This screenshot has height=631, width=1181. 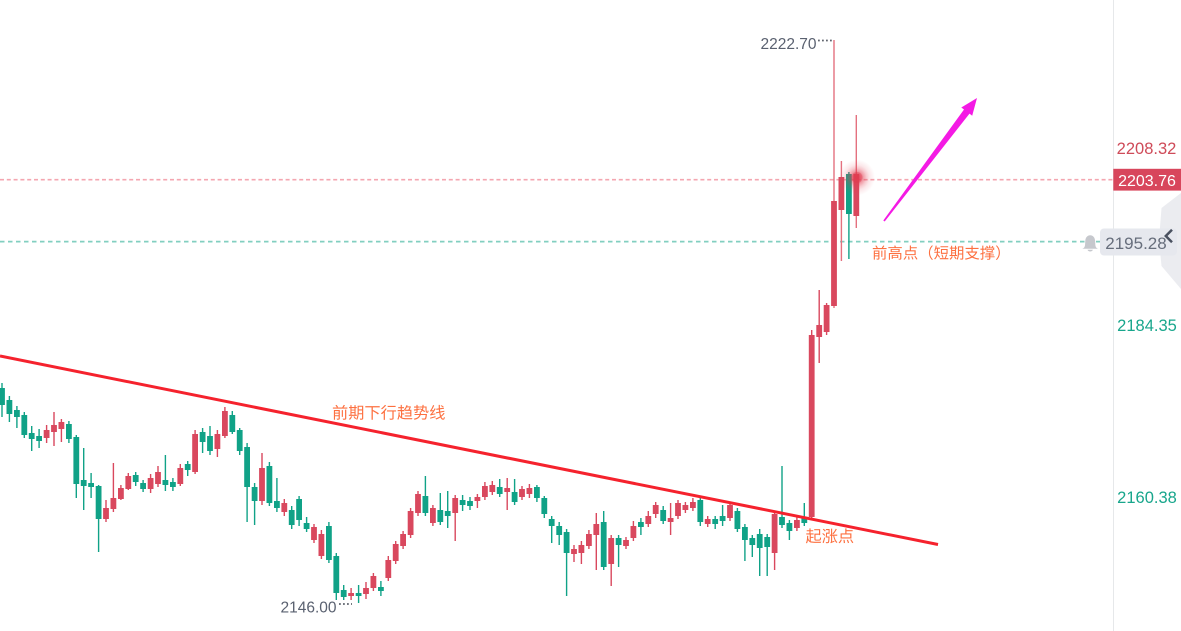 What do you see at coordinates (1147, 181) in the screenshot?
I see `svg-text: 2203.76` at bounding box center [1147, 181].